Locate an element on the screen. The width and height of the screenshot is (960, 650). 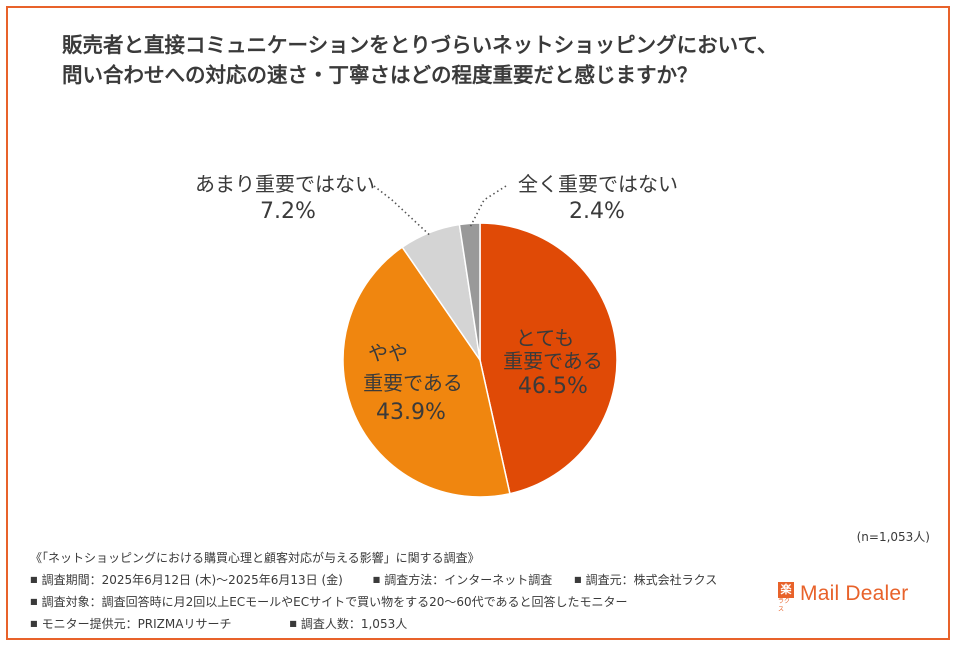
leader-line-not-important-at-all is located at coordinates (488, 206).